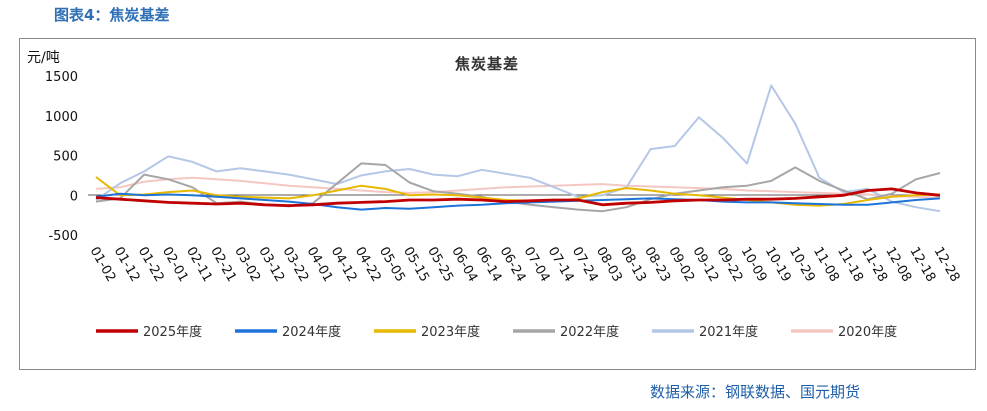 The width and height of the screenshot is (987, 411). I want to click on y-tick-label: 500, so click(65, 157).